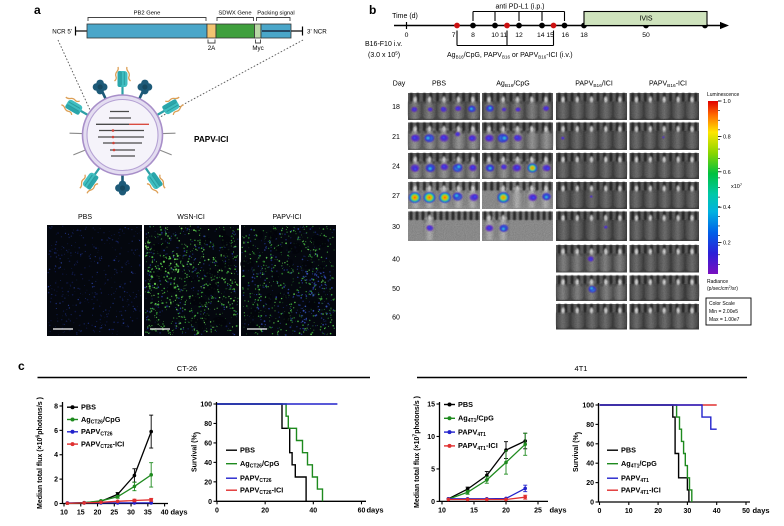  Describe the element at coordinates (727, 137) in the screenshot. I see `svg-text: 0.8` at that location.